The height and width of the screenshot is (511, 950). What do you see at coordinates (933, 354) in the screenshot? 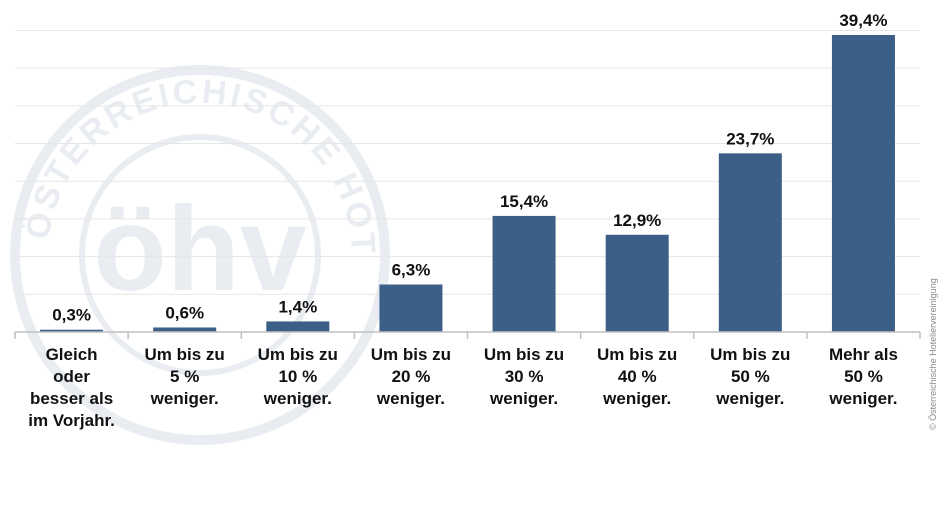
I see `copyright-notice: © Österreichische Hoteliervereinigung` at bounding box center [933, 354].